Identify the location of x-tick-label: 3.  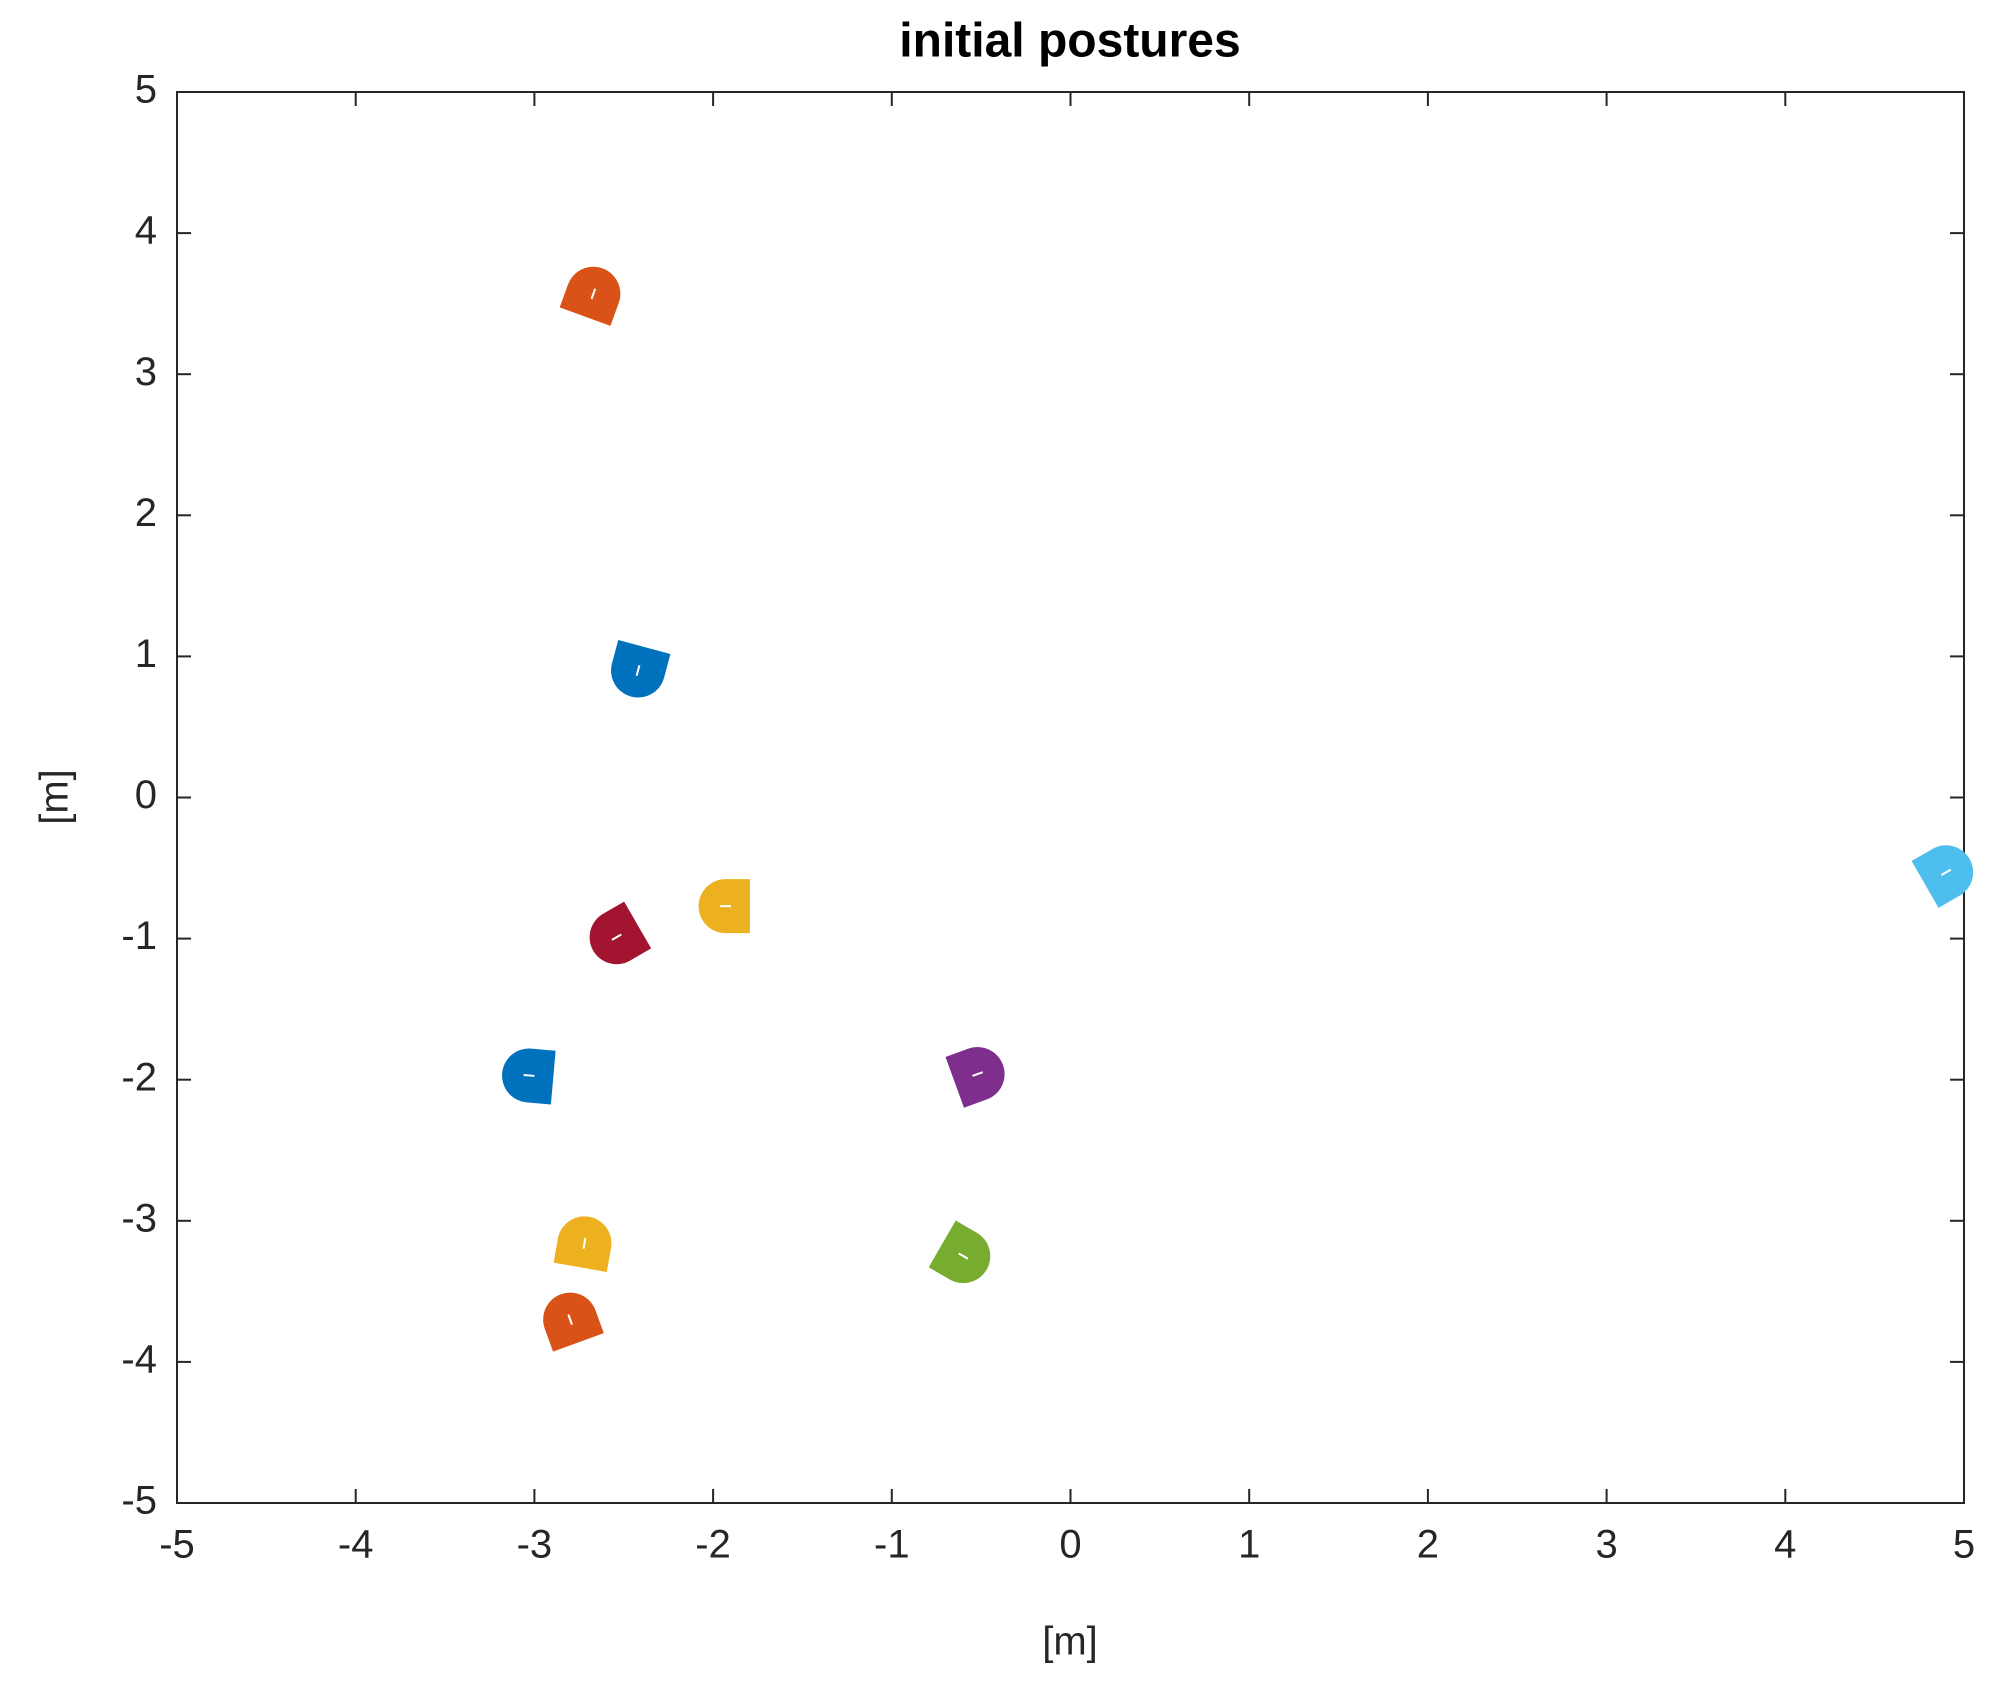
(1606, 1545).